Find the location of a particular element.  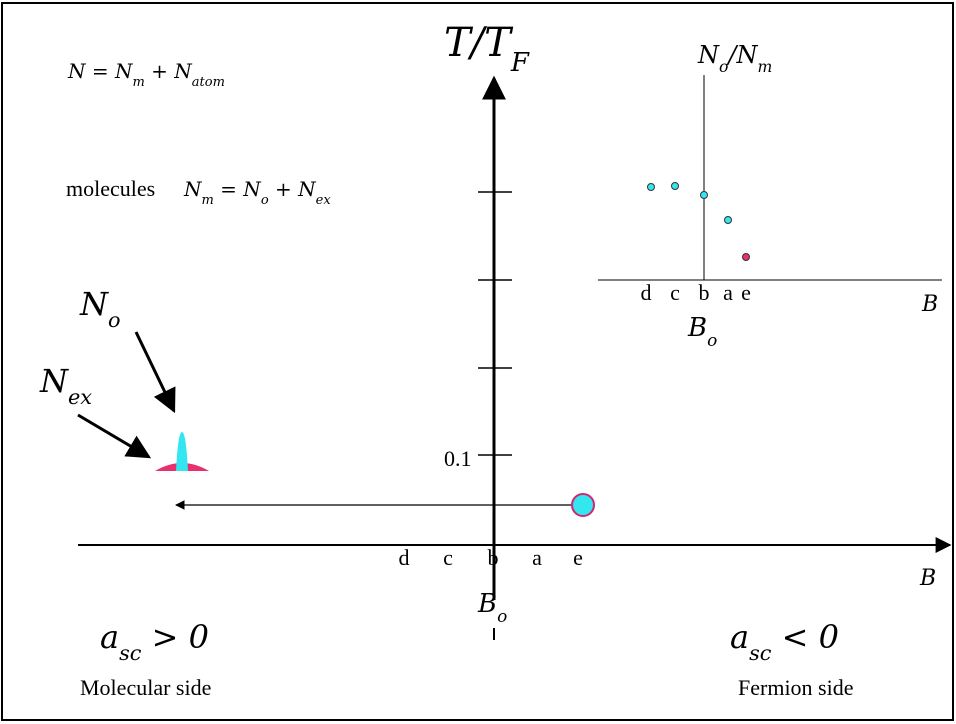

letters: d c b a ed c b a e is located at coordinates (575, 425).